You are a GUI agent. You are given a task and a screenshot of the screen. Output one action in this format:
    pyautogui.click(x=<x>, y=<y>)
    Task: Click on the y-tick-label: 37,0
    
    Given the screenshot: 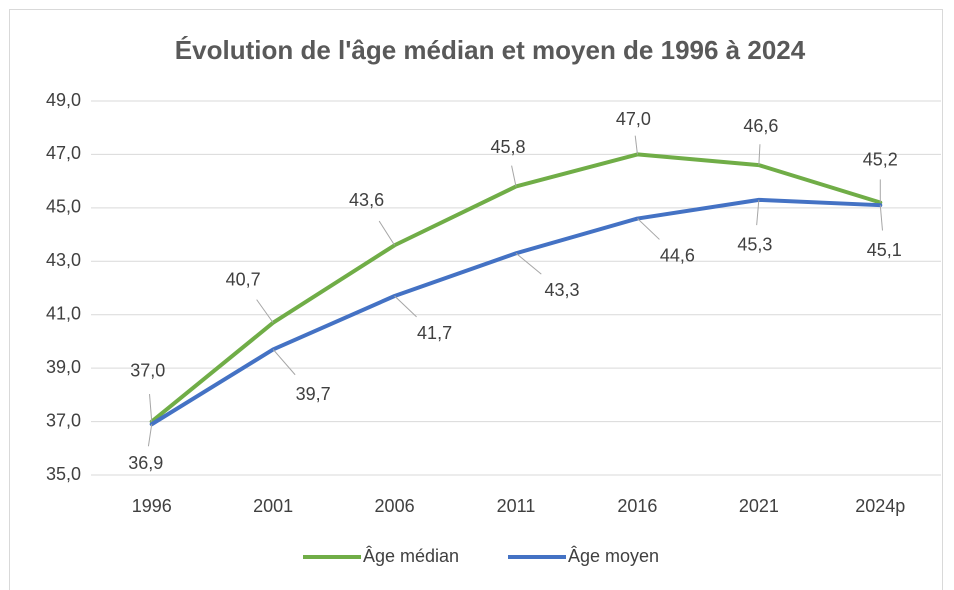 What is the action you would take?
    pyautogui.click(x=63, y=420)
    